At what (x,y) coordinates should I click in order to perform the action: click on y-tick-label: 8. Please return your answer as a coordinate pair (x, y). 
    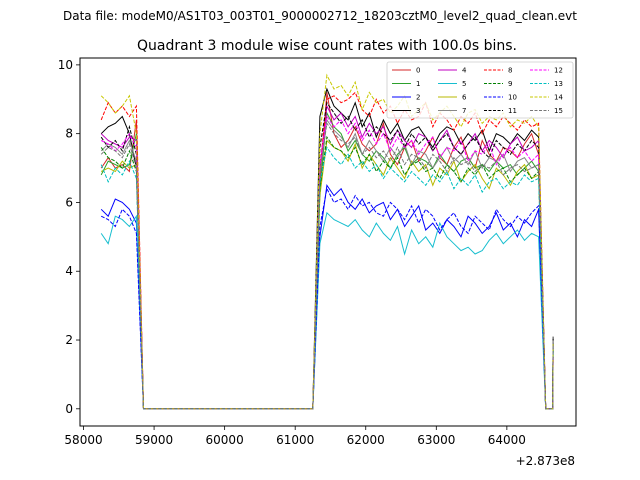
    Looking at the image, I should click on (69, 134).